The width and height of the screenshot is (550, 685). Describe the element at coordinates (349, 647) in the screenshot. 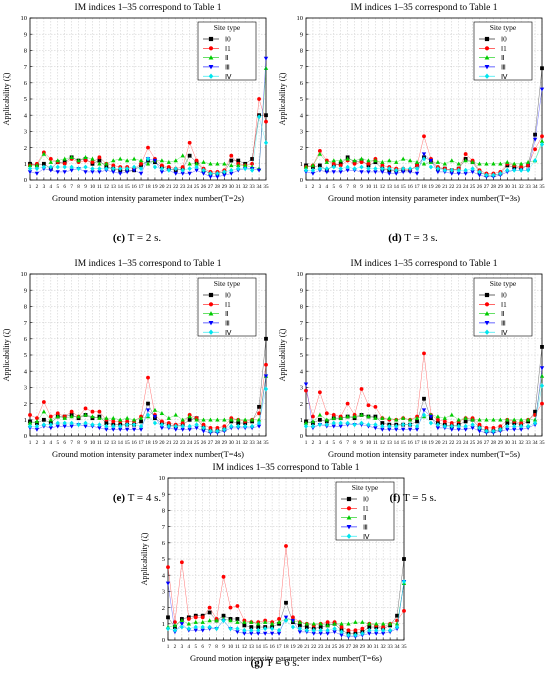

I see `x-tick-label: 27` at that location.